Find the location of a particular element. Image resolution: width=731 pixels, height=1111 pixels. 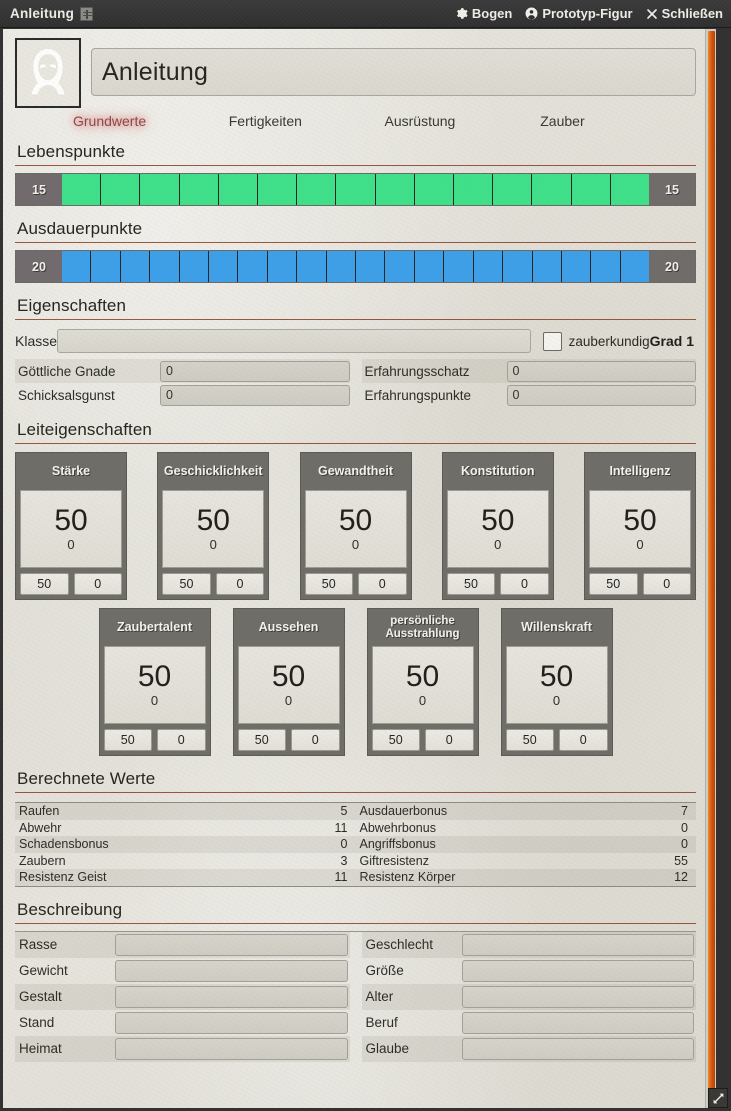

klasse-input is located at coordinates (294, 341).